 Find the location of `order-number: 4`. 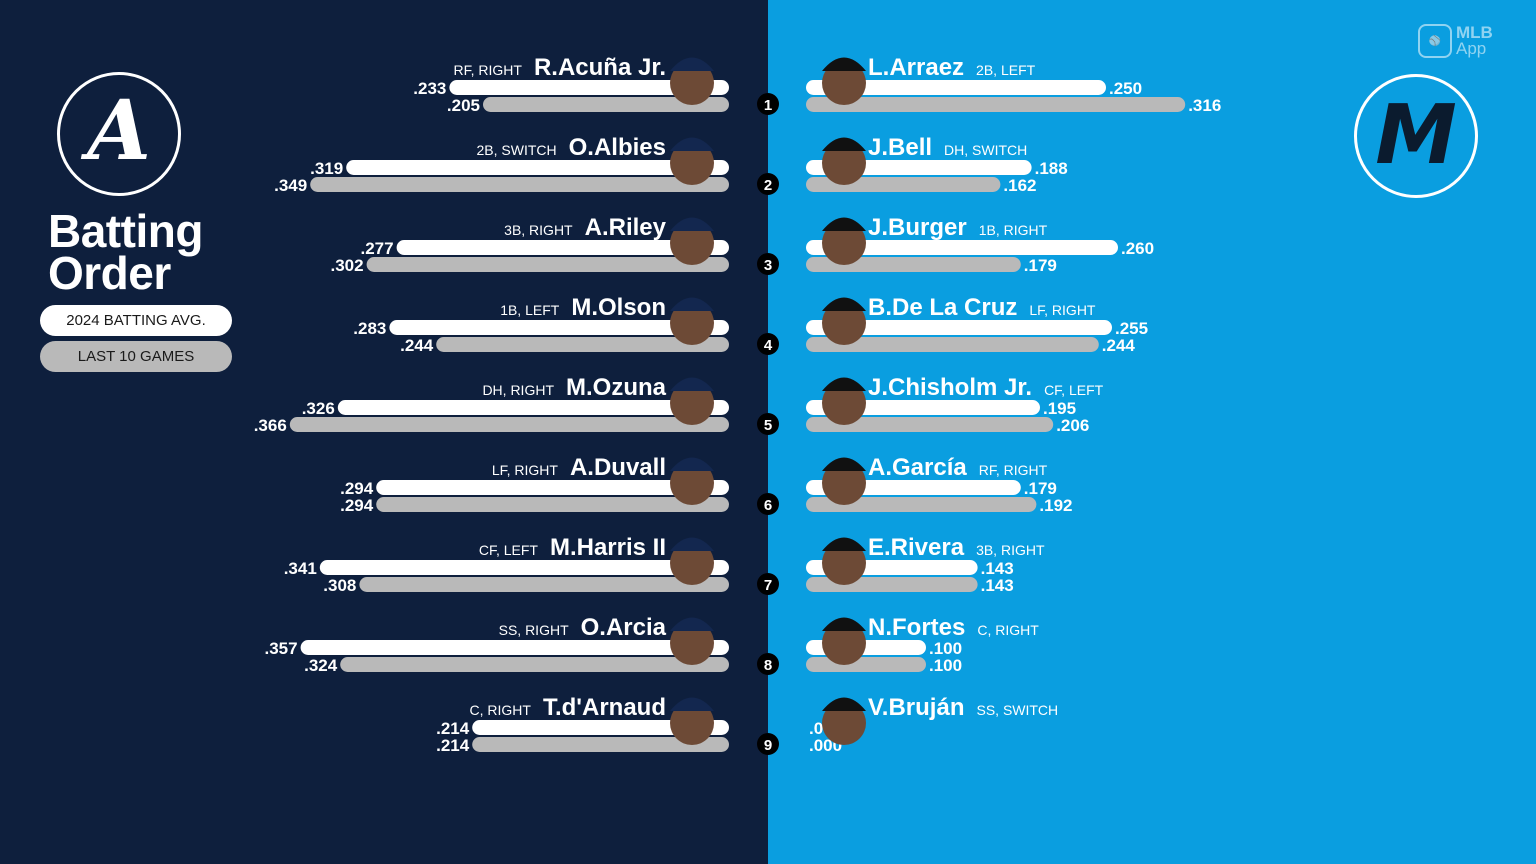

order-number: 4 is located at coordinates (768, 345).